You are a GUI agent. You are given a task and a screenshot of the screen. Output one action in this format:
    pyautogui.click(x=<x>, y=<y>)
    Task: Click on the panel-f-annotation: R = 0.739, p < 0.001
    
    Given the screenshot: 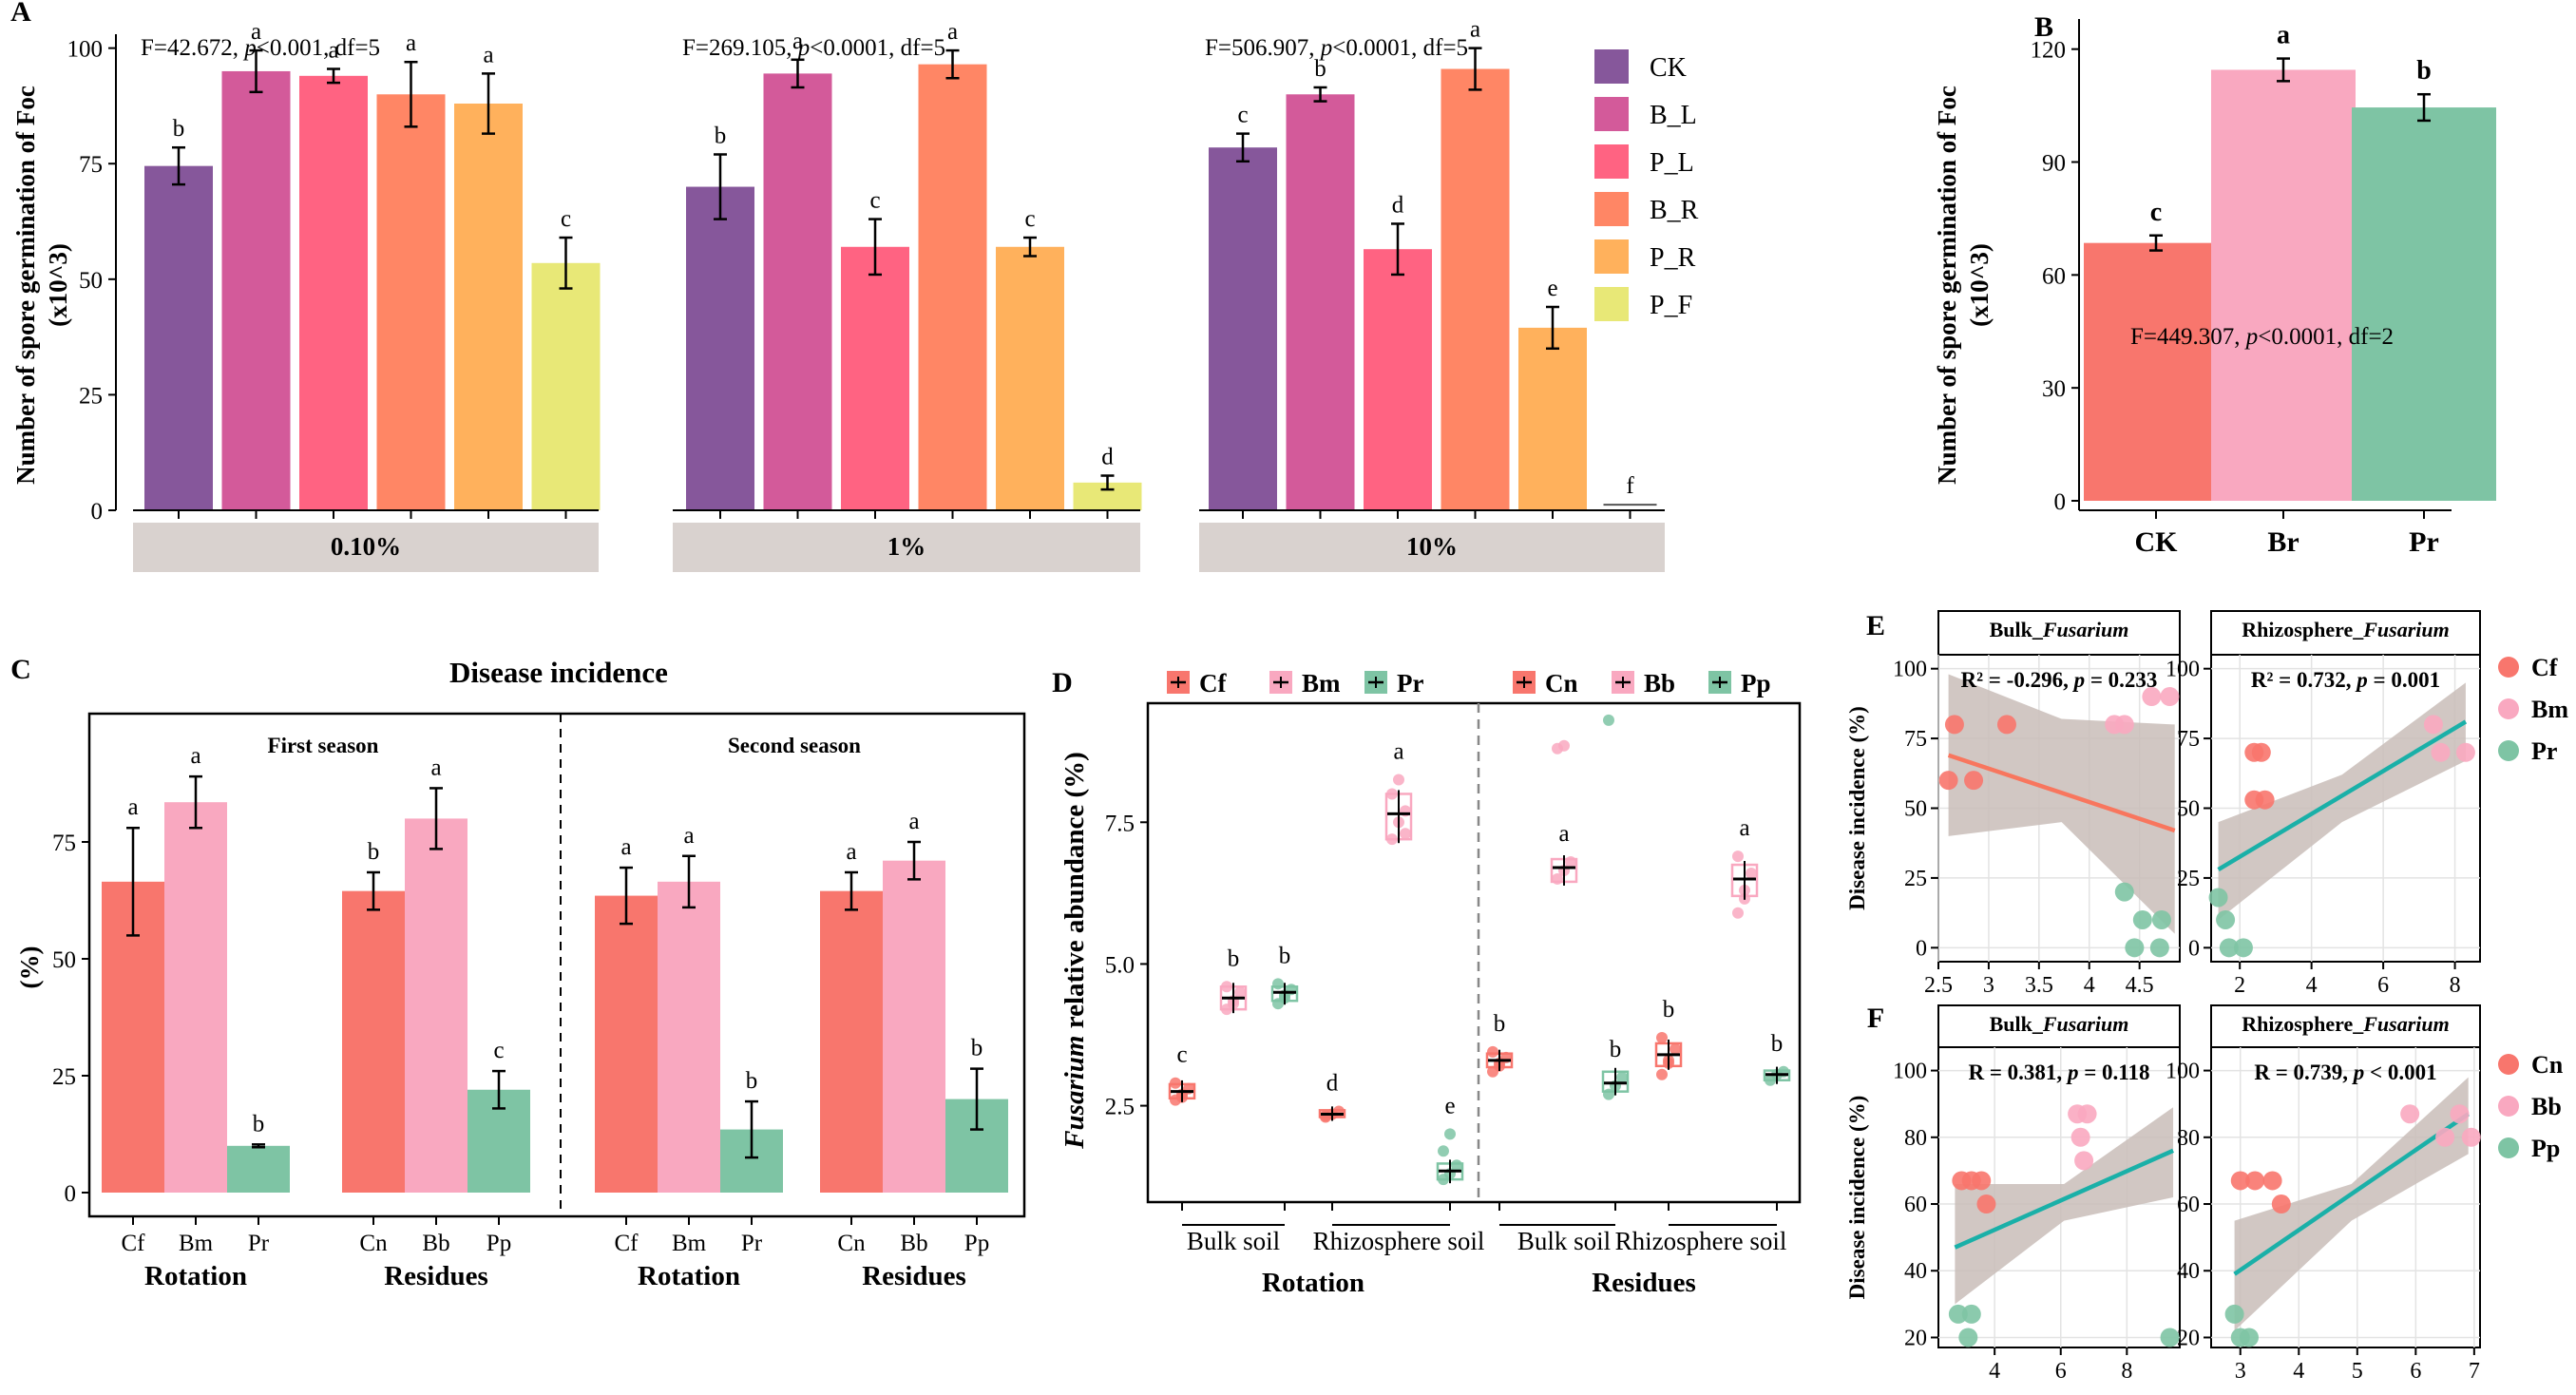 What is the action you would take?
    pyautogui.click(x=2345, y=1073)
    